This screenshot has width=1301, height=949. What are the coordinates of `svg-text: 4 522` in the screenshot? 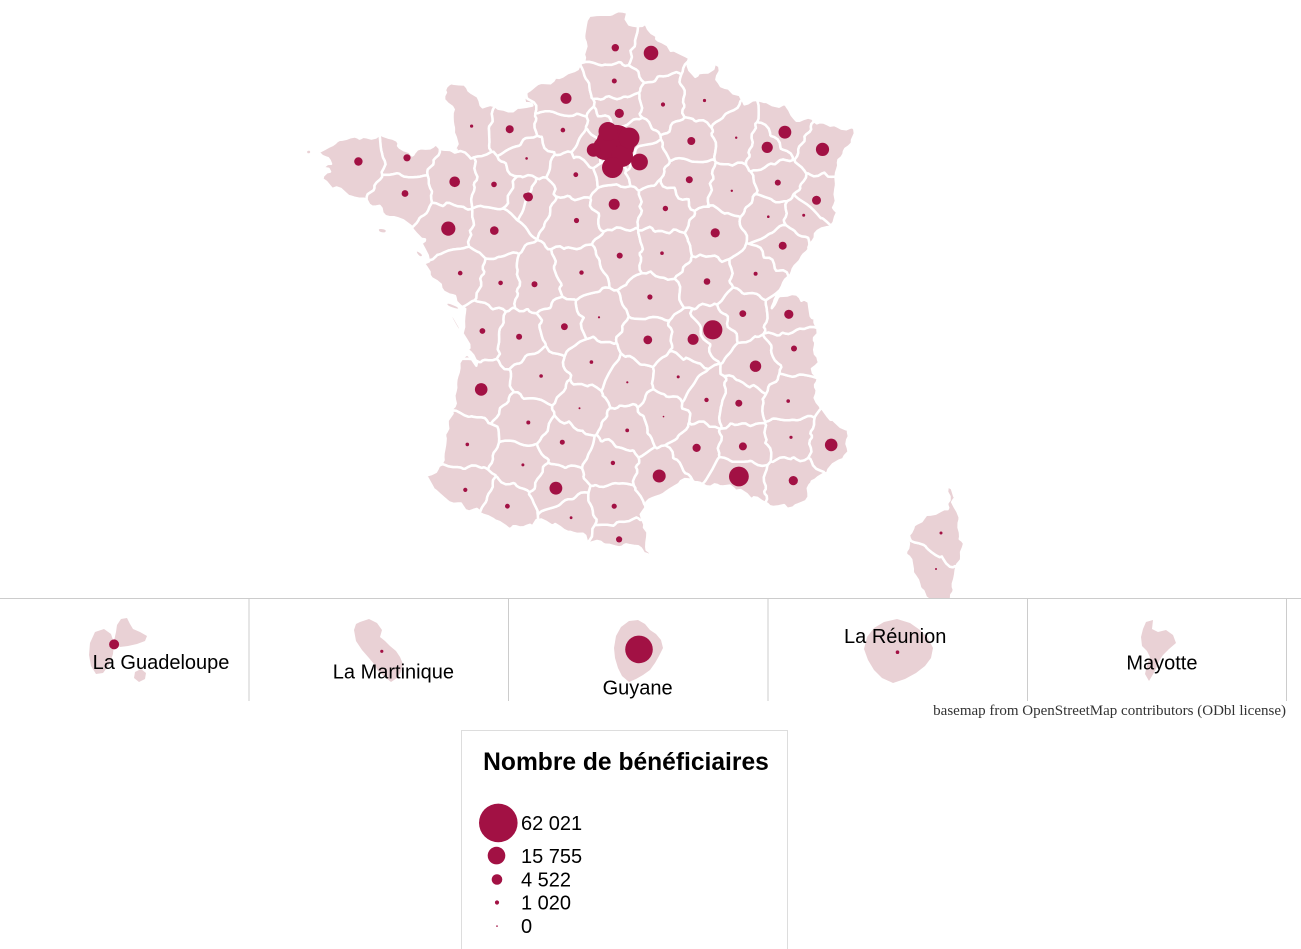 It's located at (546, 881).